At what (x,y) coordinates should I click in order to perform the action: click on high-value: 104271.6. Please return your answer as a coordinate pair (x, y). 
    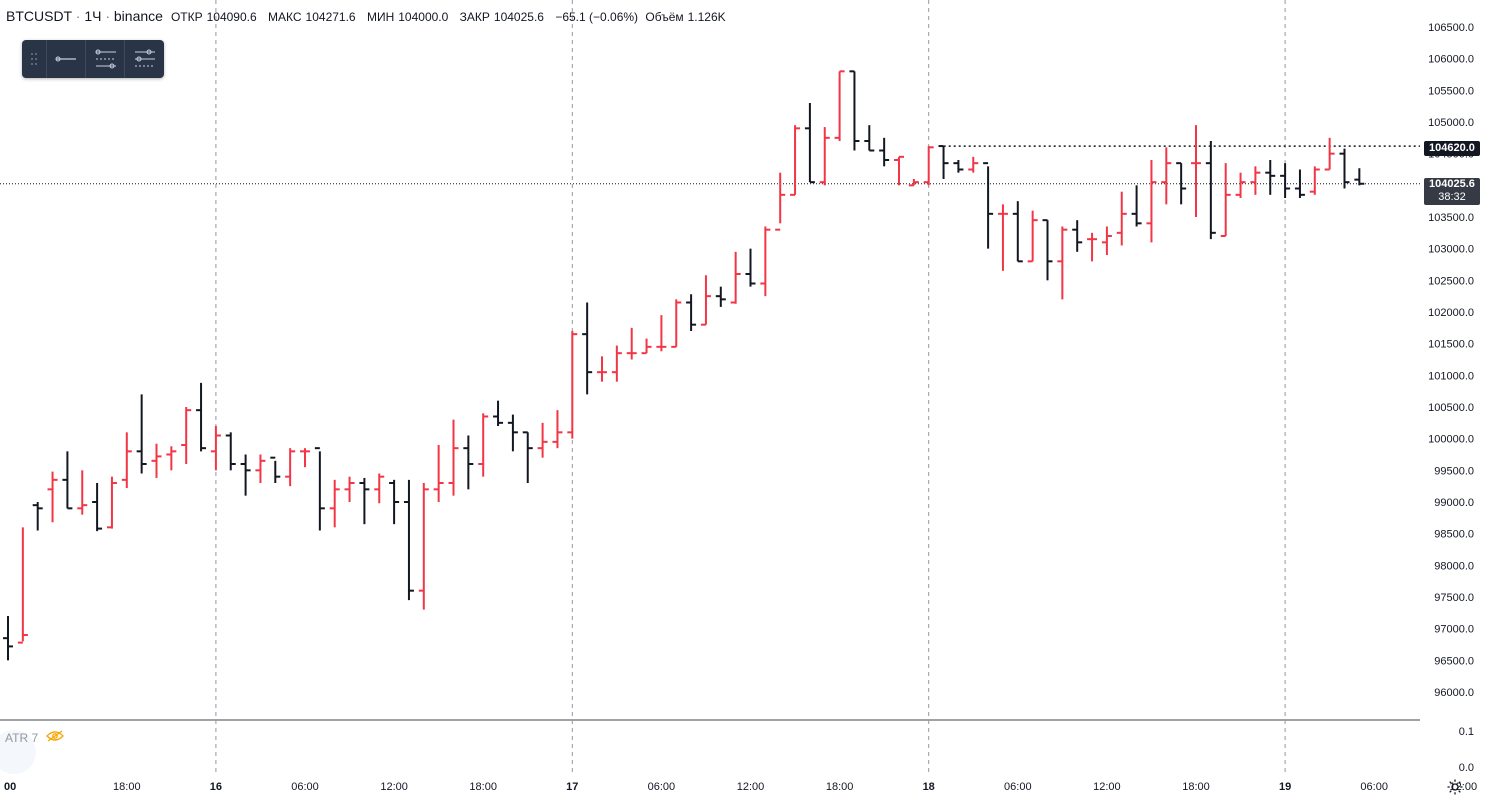
    Looking at the image, I should click on (330, 17).